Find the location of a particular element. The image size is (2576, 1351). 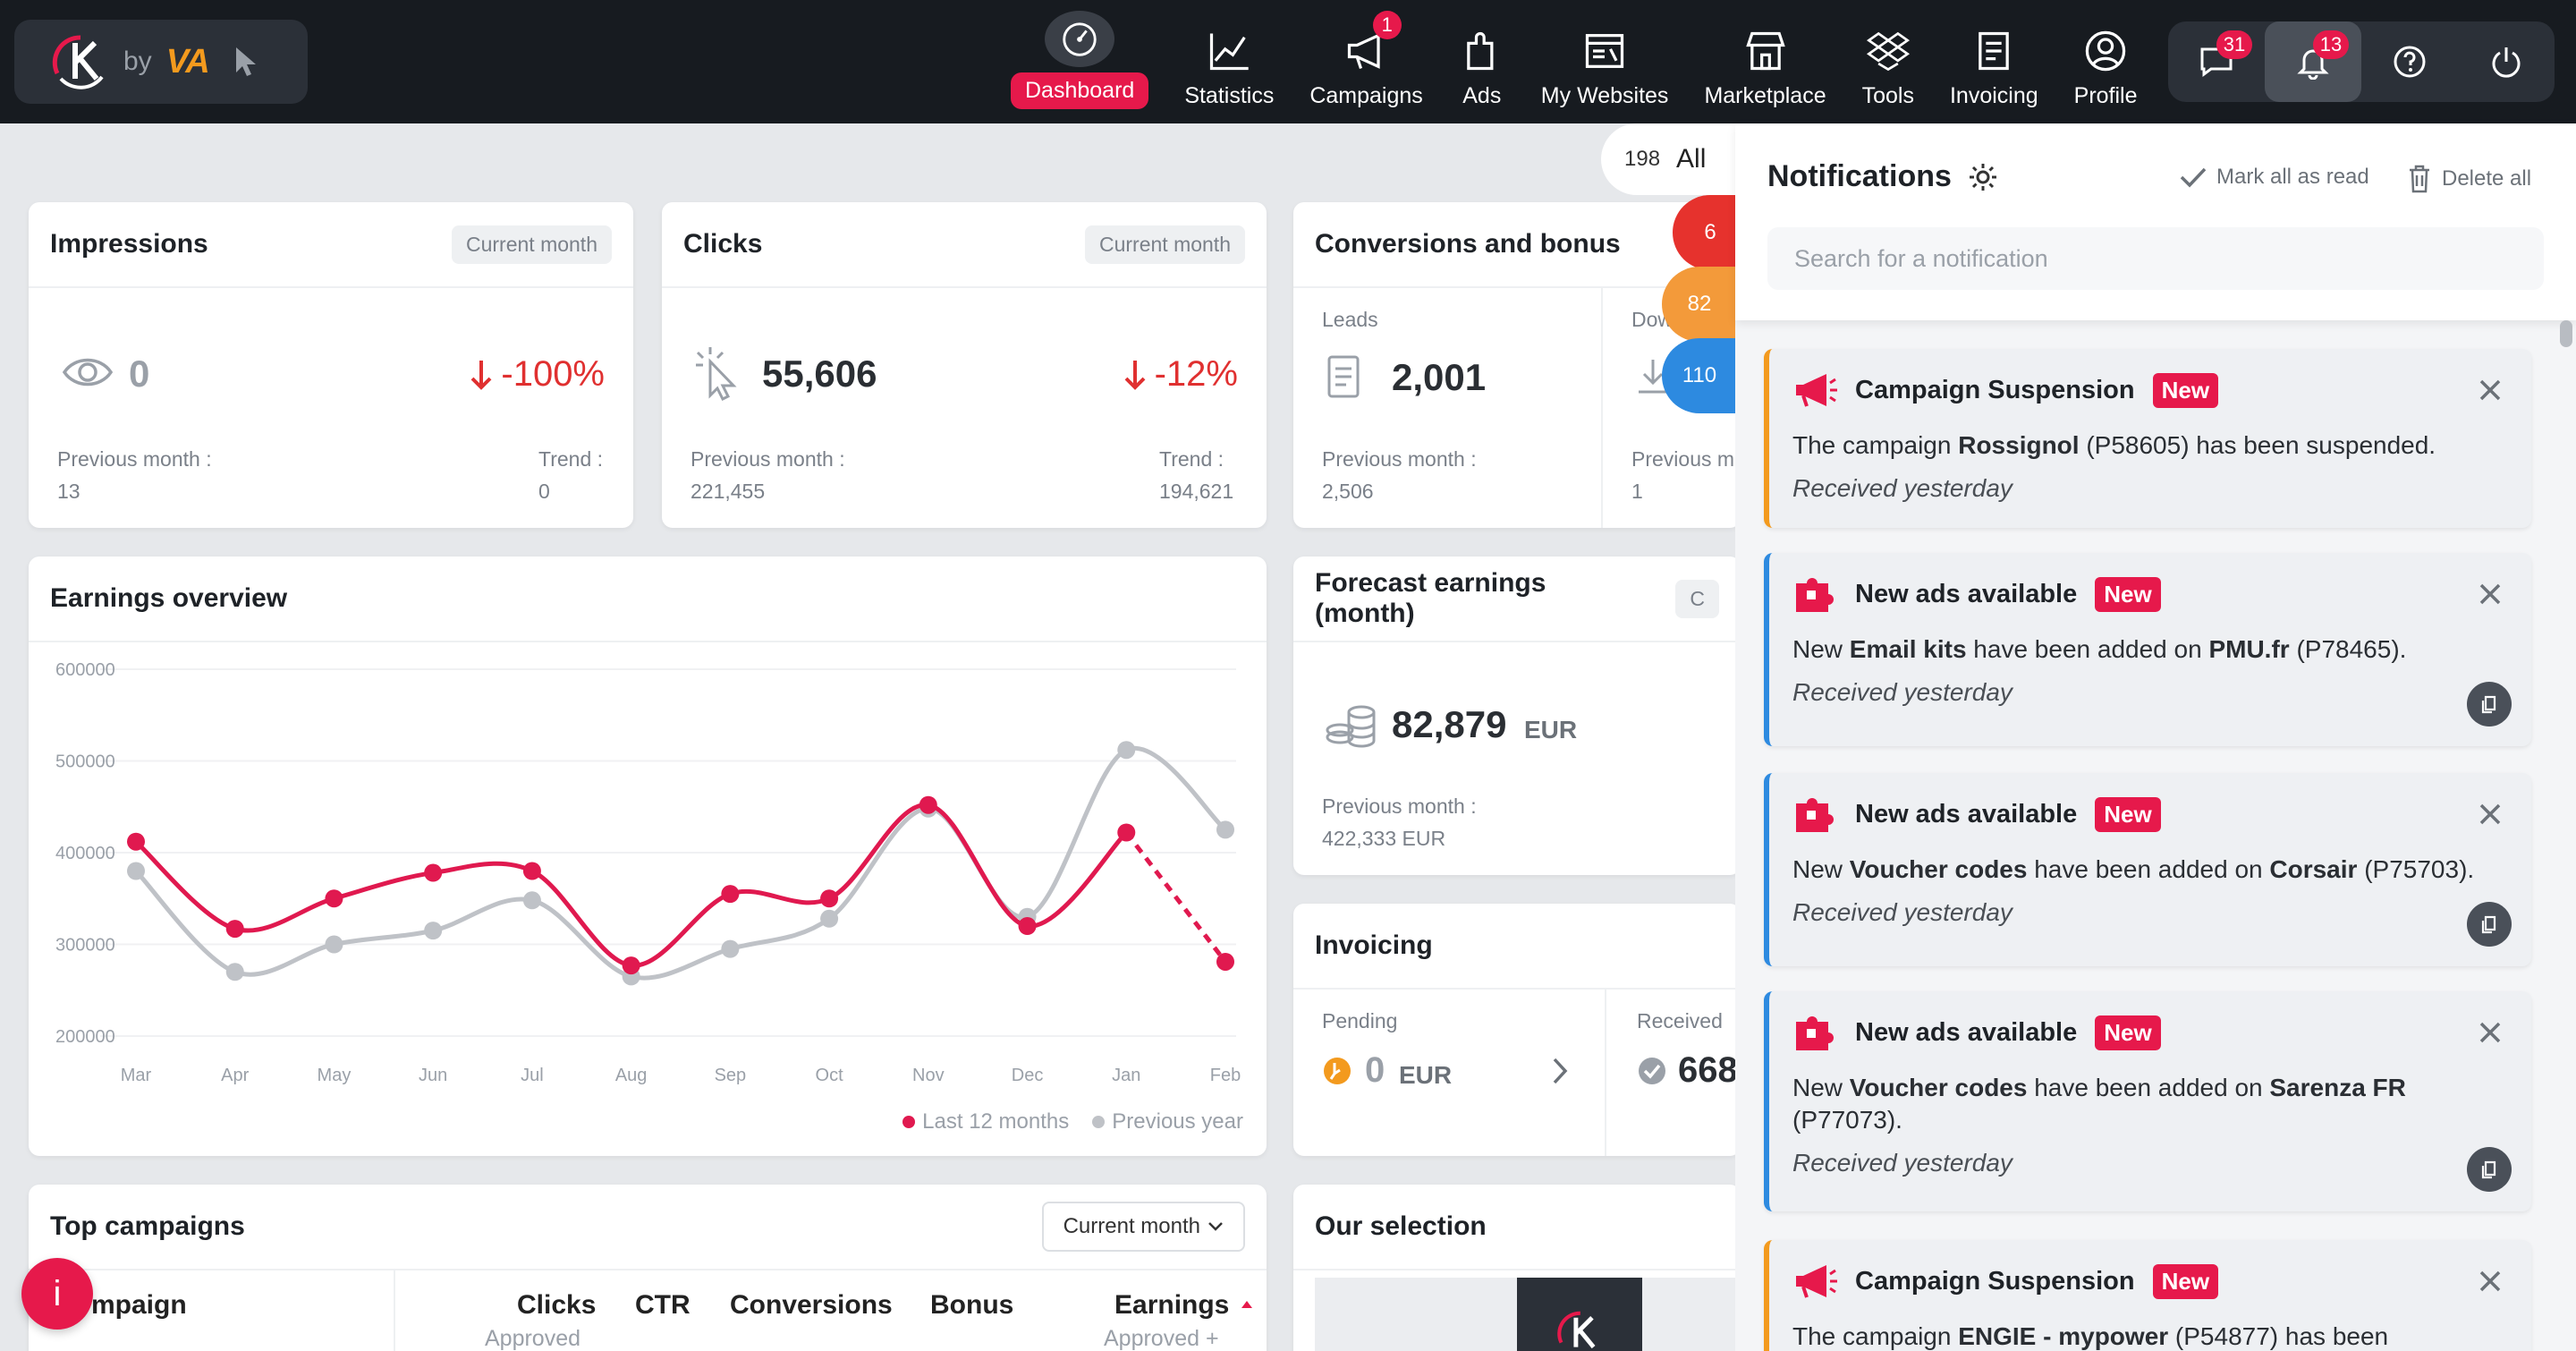

scrollbar-thumb is located at coordinates (2566, 334).